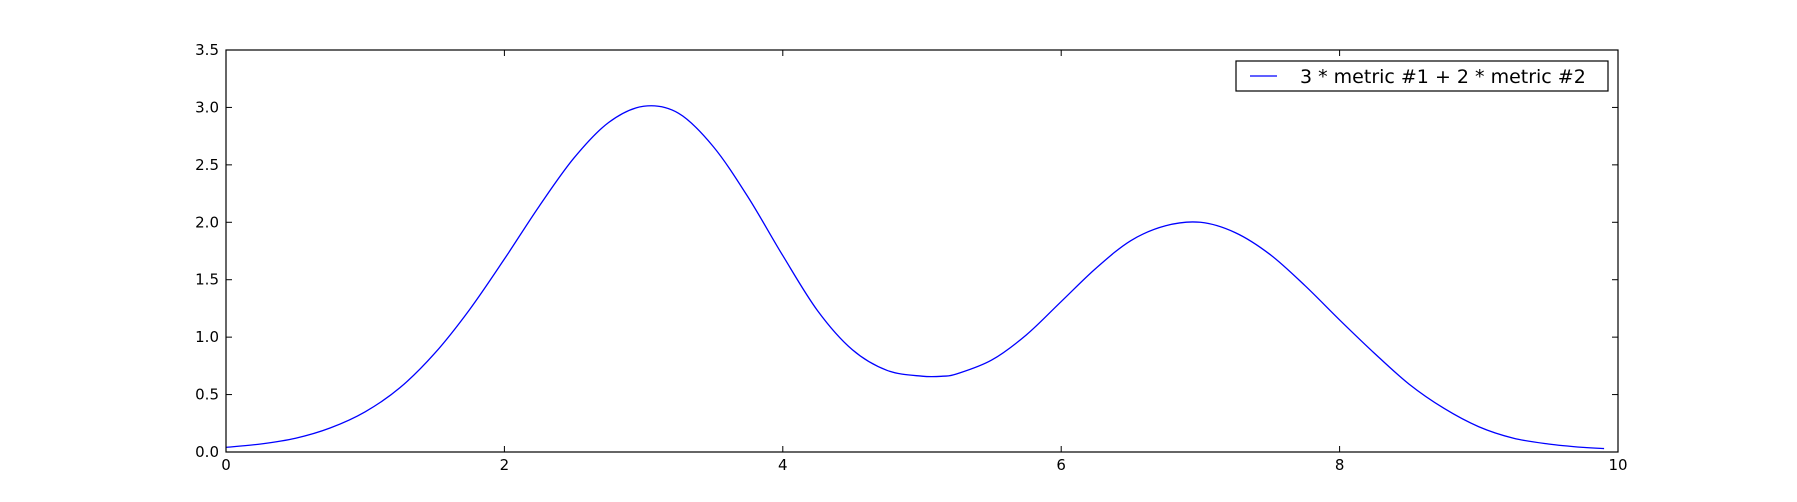 The width and height of the screenshot is (1797, 502). What do you see at coordinates (207, 50) in the screenshot?
I see `y-tick-label: 3.5` at bounding box center [207, 50].